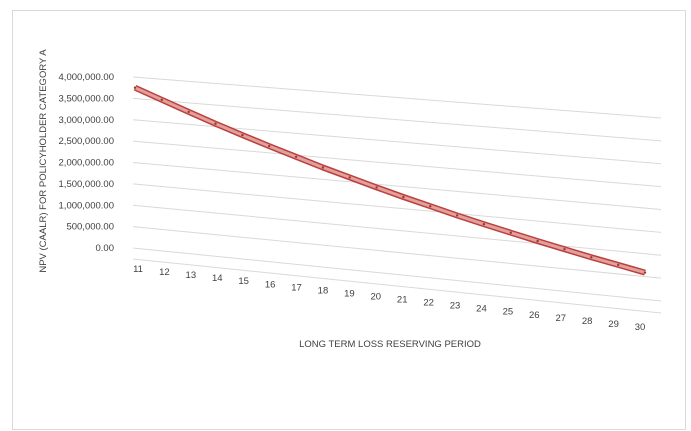 The width and height of the screenshot is (691, 431). I want to click on x-tick-label: 19, so click(349, 293).